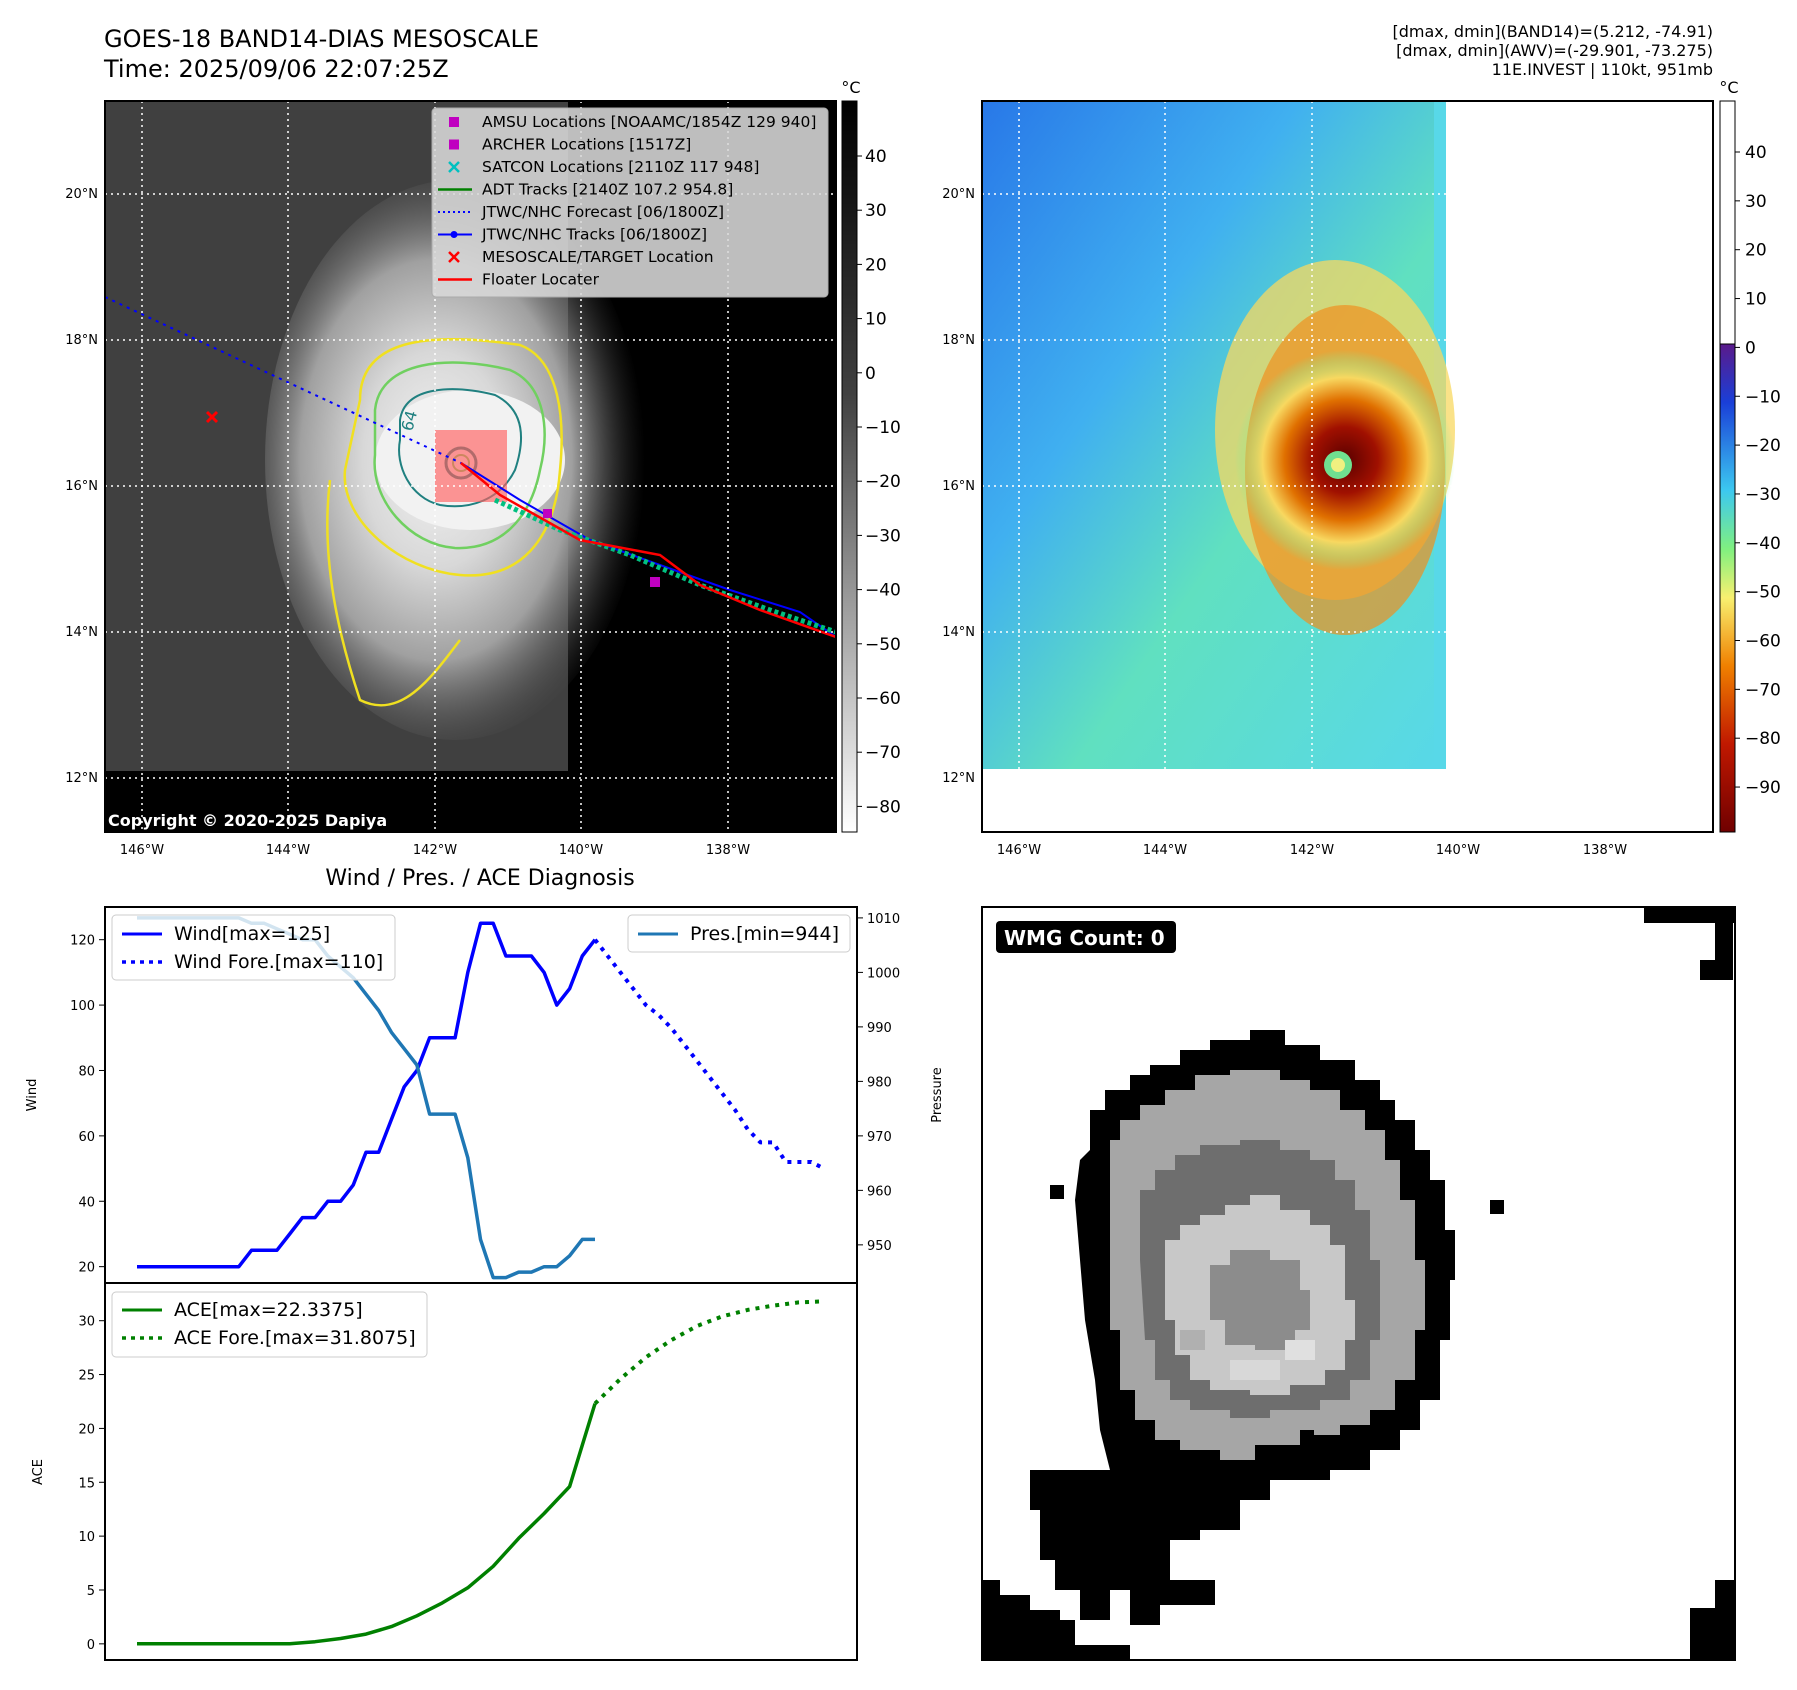 The image size is (1797, 1690). Describe the element at coordinates (1763, 642) in the screenshot. I see `awv-colorbar-tick-label: −60` at that location.